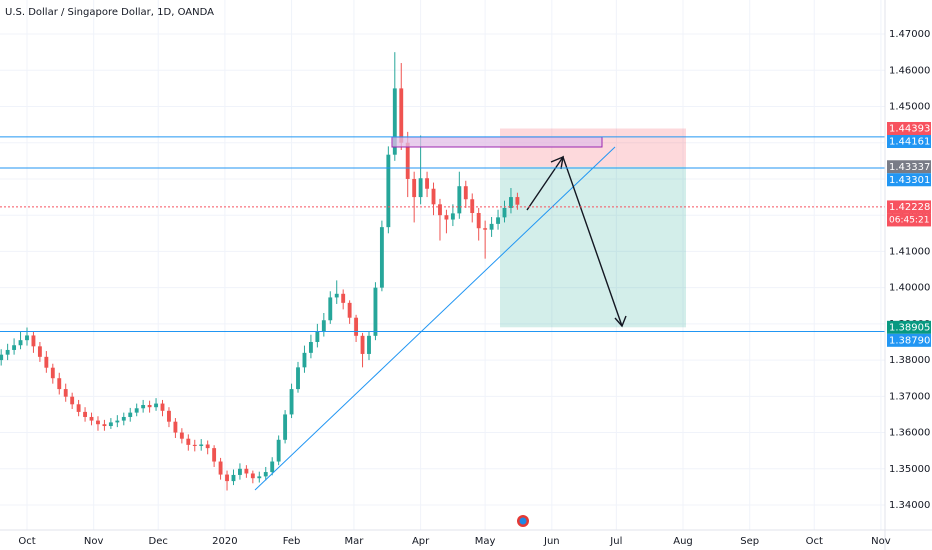  I want to click on x-tick-label: Sep, so click(749, 541).